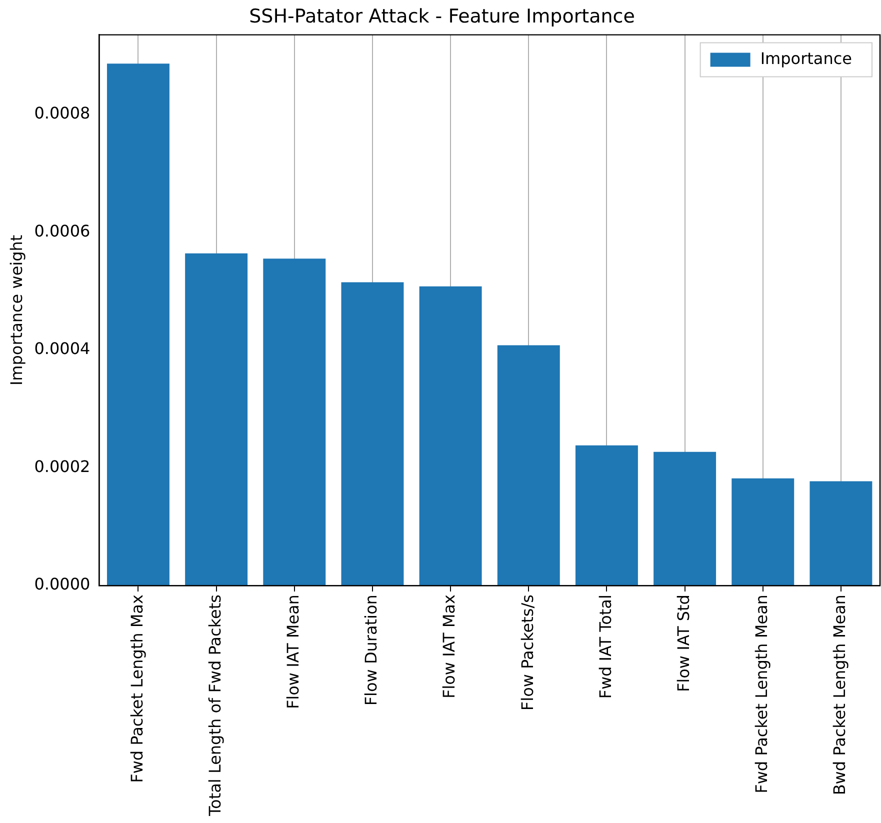 The width and height of the screenshot is (881, 823). I want to click on x-tick-label: Total Length of Fwd Packets, so click(214, 706).